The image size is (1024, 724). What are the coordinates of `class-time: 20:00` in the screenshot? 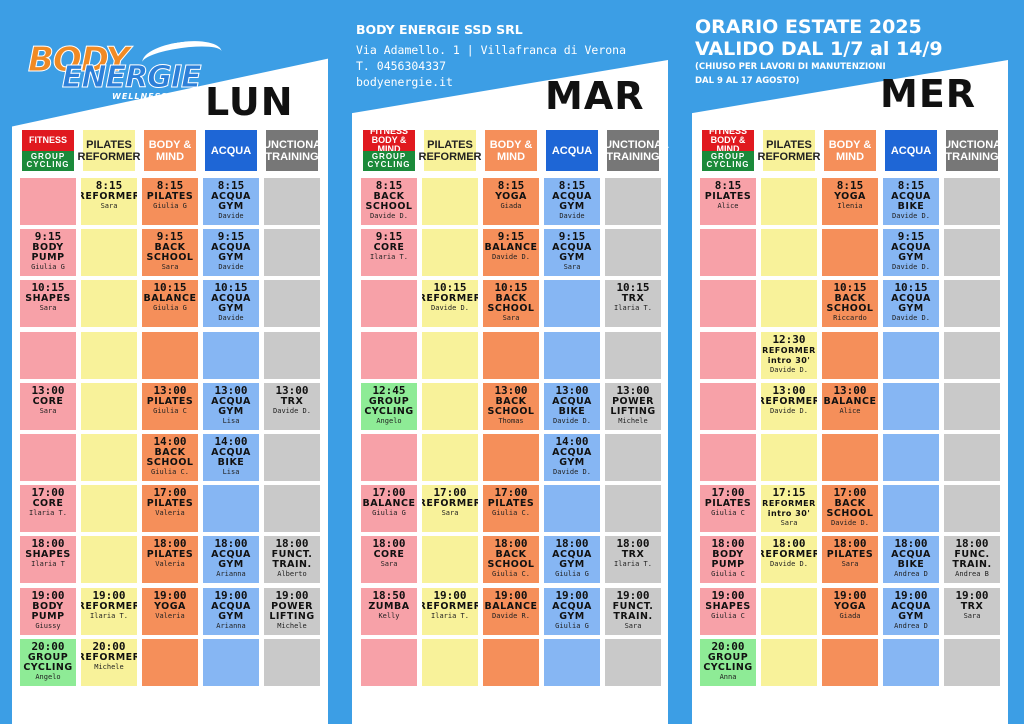 It's located at (109, 646).